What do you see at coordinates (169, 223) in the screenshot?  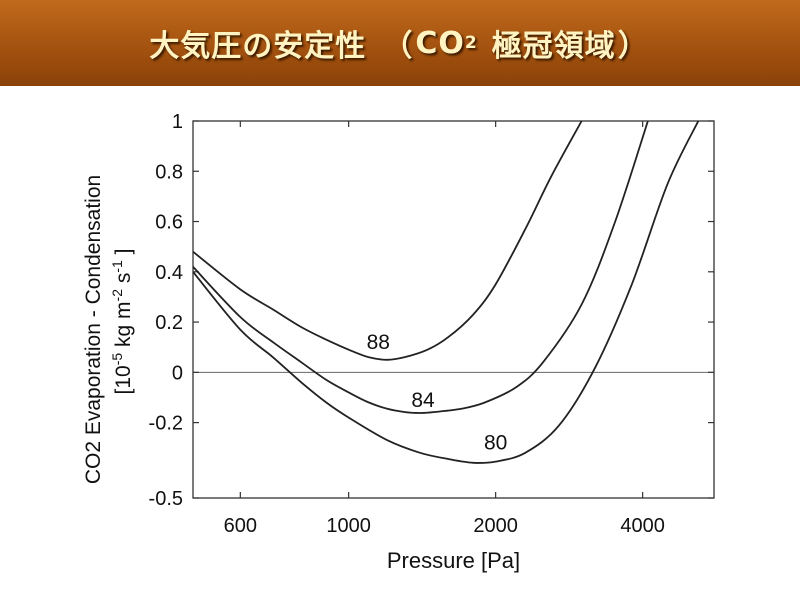 I see `y-tick-label: 0.6` at bounding box center [169, 223].